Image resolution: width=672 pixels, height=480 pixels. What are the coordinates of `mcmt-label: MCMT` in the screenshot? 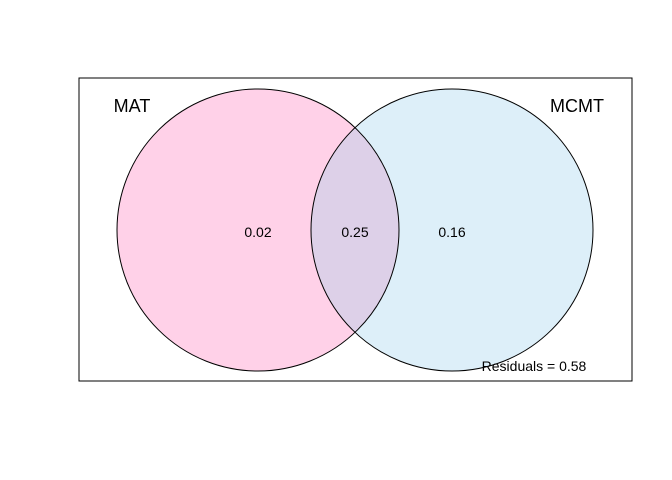 It's located at (577, 106).